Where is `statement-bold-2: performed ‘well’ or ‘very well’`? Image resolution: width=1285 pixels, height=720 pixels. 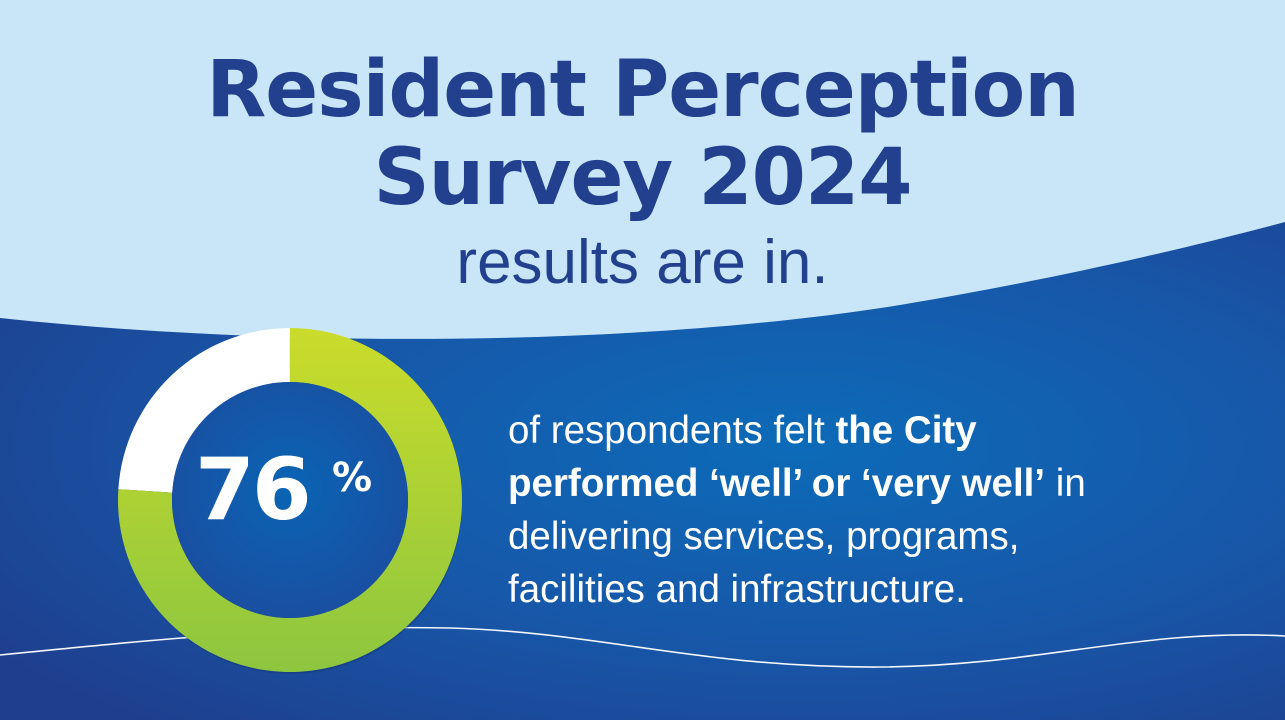 statement-bold-2: performed ‘well’ or ‘very well’ is located at coordinates (777, 483).